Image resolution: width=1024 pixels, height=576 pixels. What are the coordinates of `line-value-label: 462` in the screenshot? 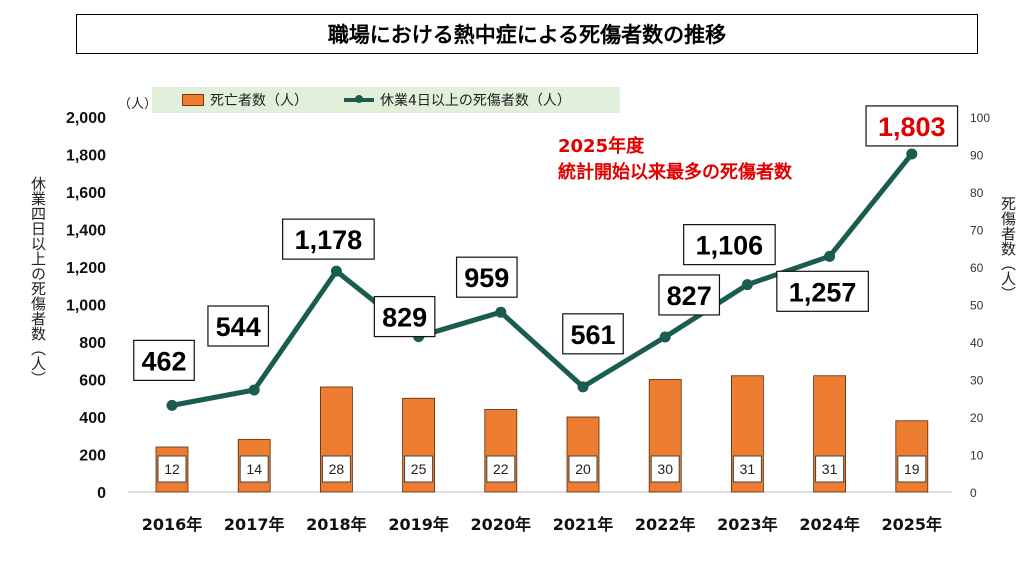 It's located at (163, 361).